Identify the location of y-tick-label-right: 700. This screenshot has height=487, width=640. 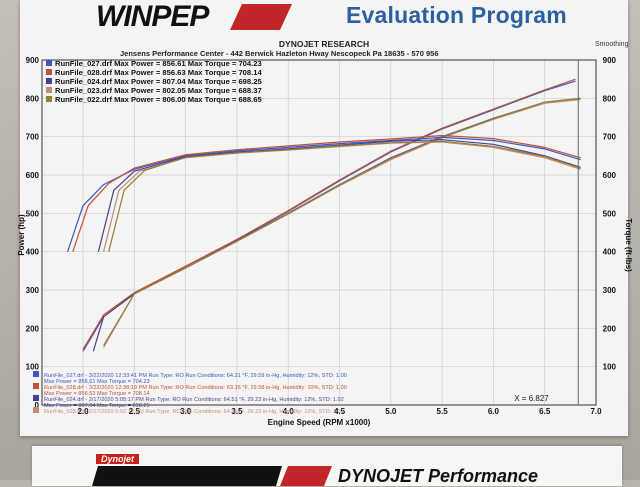
(610, 137).